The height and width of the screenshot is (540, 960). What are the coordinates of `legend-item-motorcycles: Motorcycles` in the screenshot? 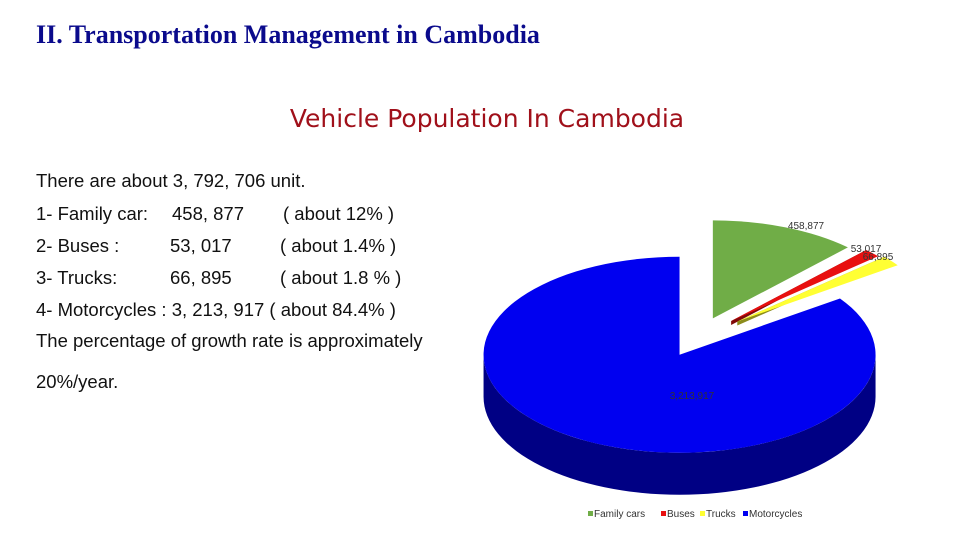 It's located at (772, 514).